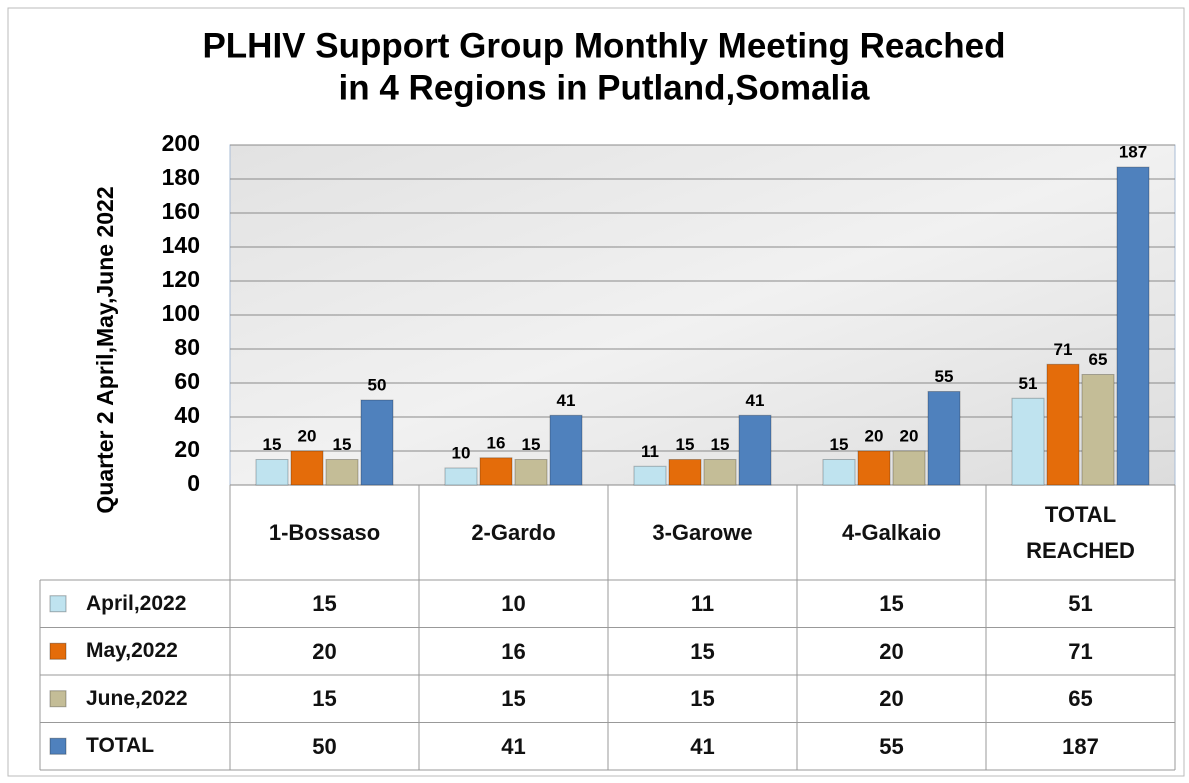  What do you see at coordinates (181, 177) in the screenshot?
I see `y-tick-label: 180` at bounding box center [181, 177].